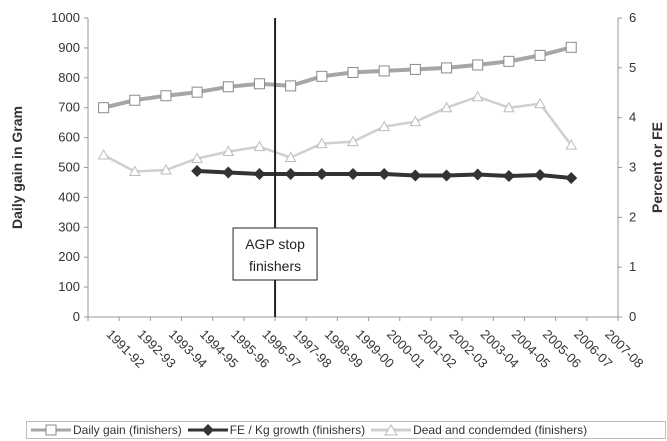 This screenshot has width=667, height=441. What do you see at coordinates (632, 316) in the screenshot?
I see `right-tick-label: 0` at bounding box center [632, 316].